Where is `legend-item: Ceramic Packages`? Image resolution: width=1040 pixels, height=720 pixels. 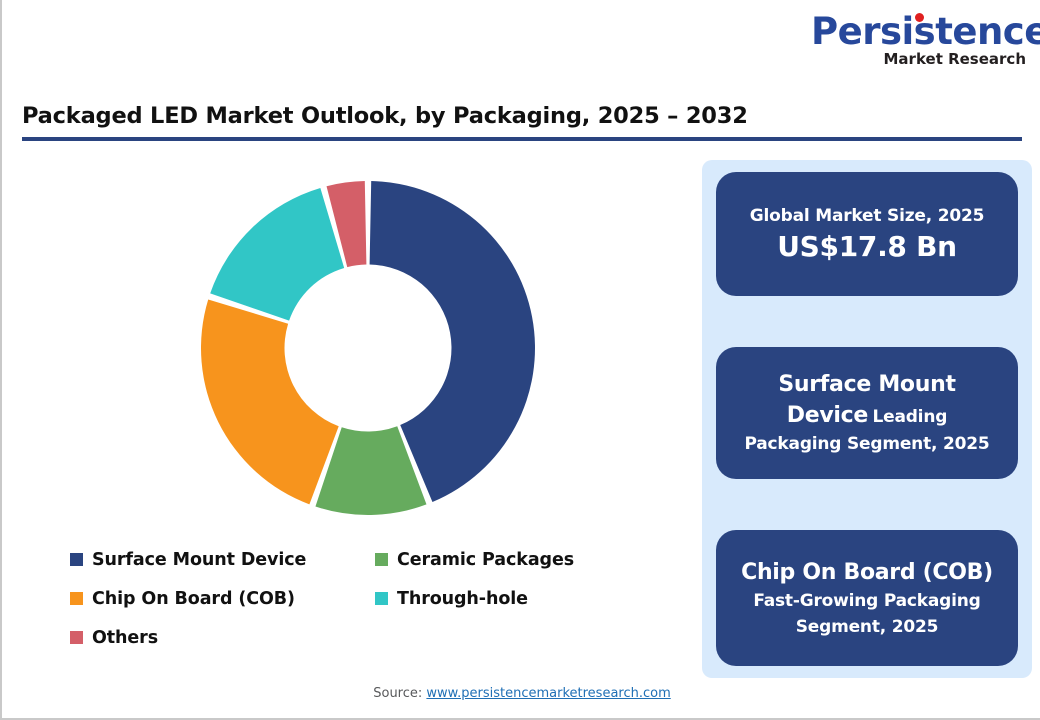 legend-item: Ceramic Packages is located at coordinates (527, 559).